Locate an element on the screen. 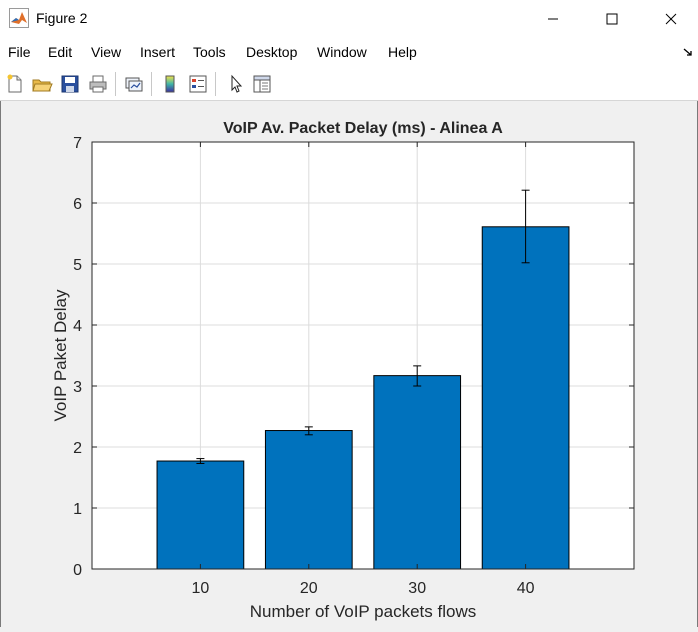 The image size is (698, 632). chart-title: VoIP Av. Packet Delay (ms) - Alinea A is located at coordinates (363, 128).